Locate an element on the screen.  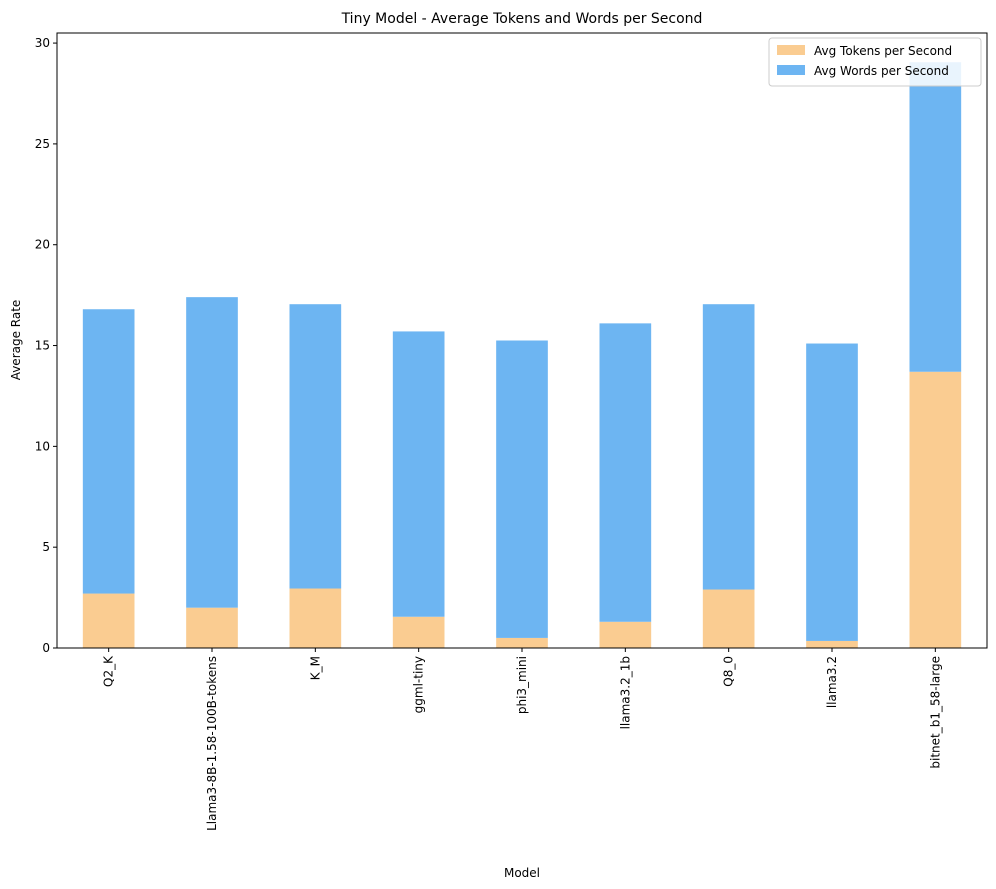
y-tick-label: 20 is located at coordinates (42, 245).